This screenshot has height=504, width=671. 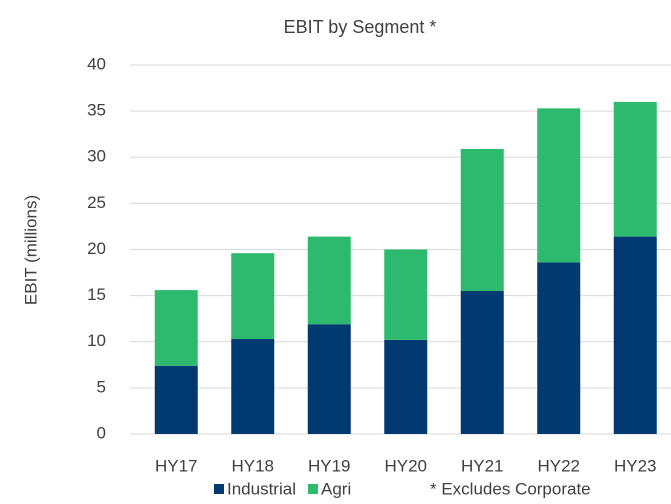 I want to click on x-tick-label: HY17, so click(x=176, y=465).